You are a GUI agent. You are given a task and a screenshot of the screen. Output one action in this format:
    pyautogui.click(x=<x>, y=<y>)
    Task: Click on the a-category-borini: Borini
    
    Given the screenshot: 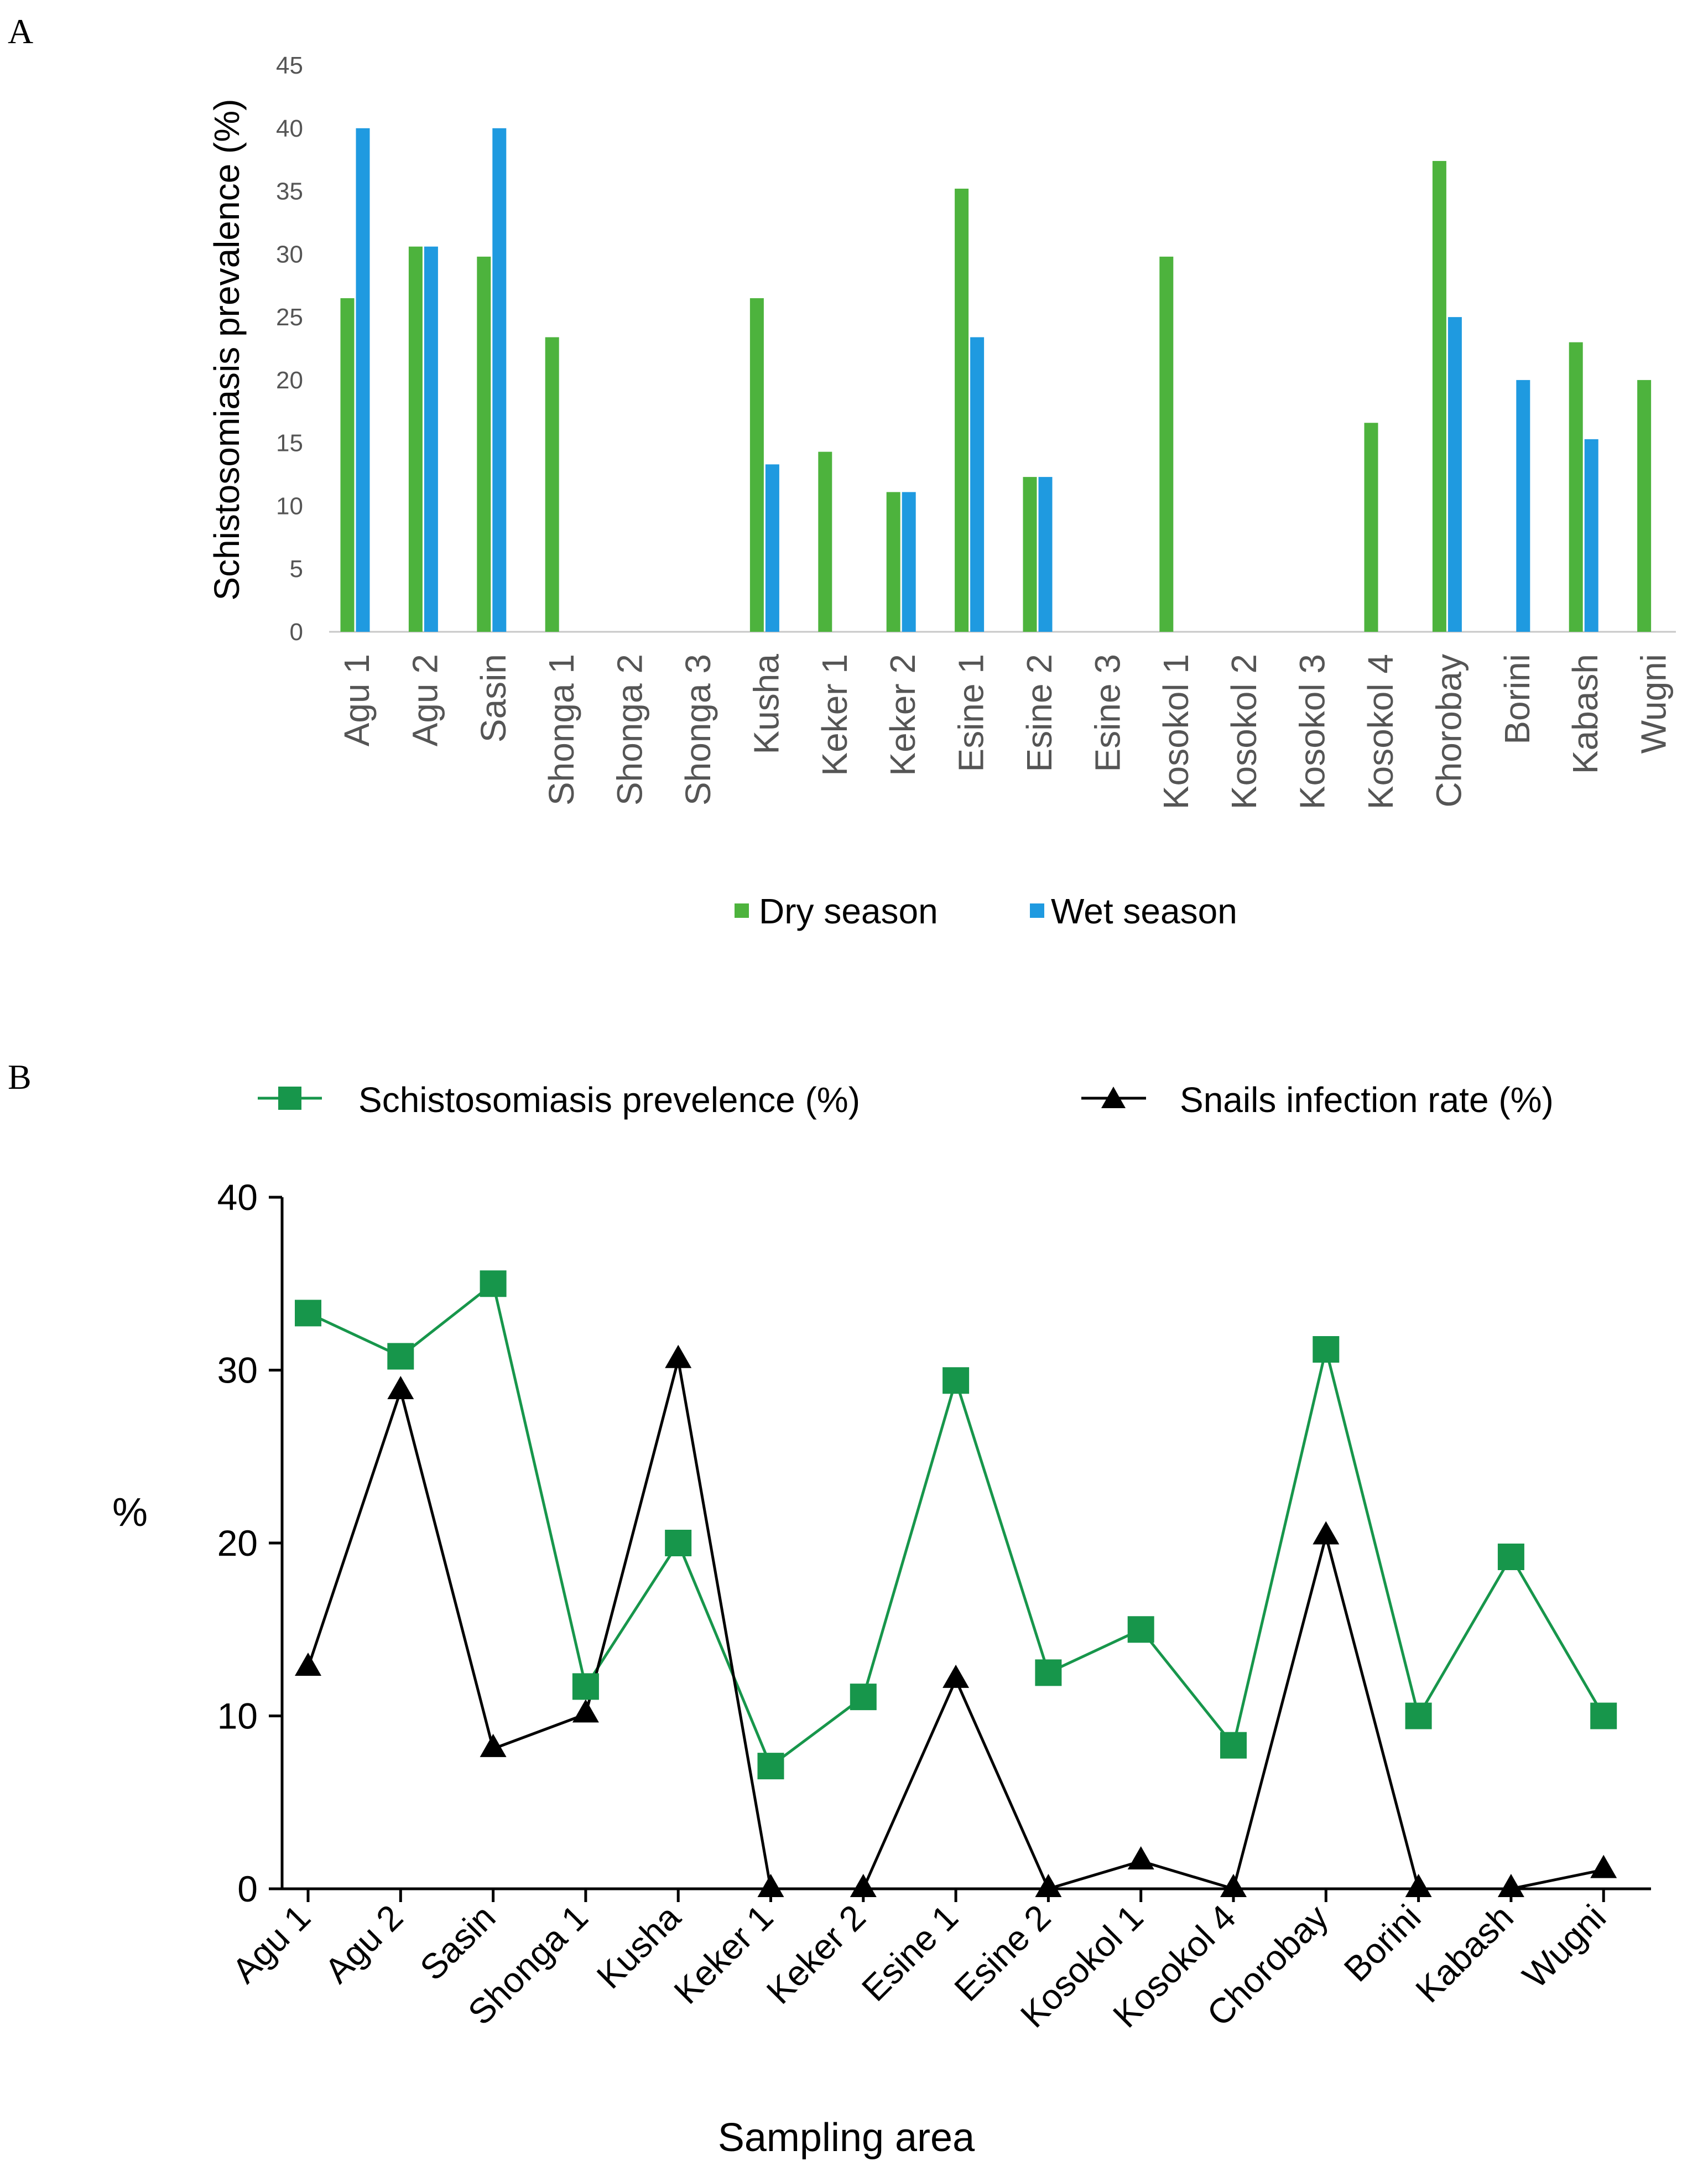 What is the action you would take?
    pyautogui.click(x=1517, y=699)
    